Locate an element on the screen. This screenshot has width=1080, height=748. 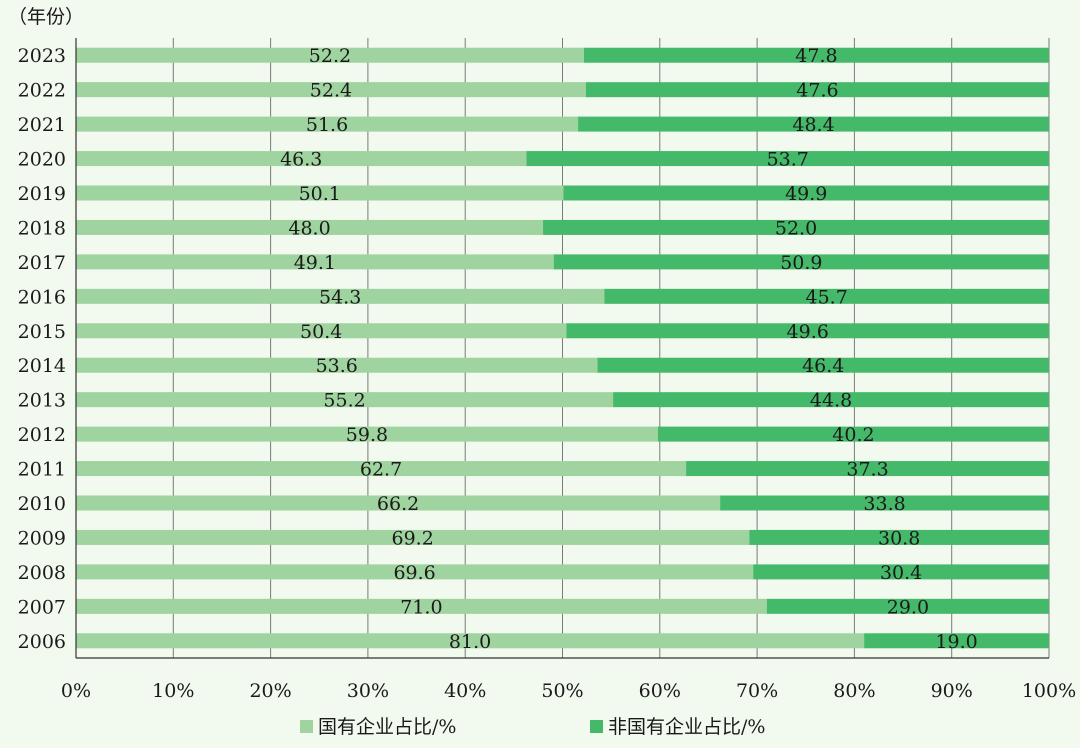
x-tick-label: 20% is located at coordinates (270, 691).